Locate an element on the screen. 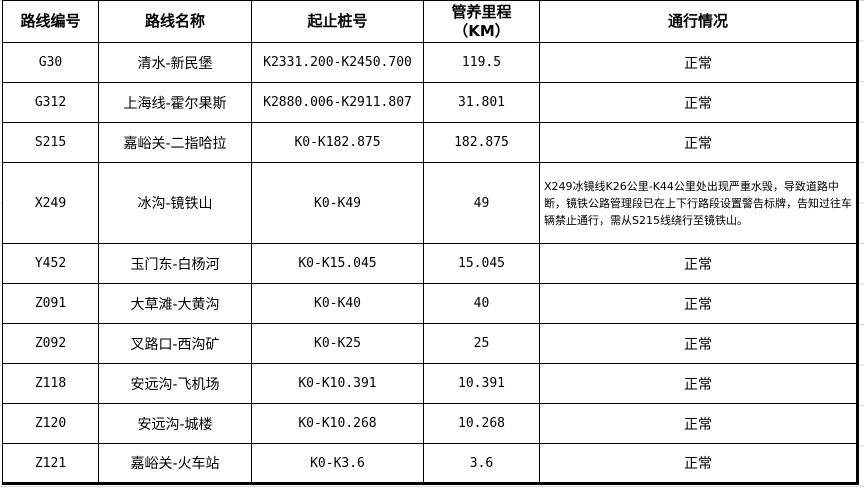 The image size is (864, 489). table-row: Z091 大草滩-大黄沟 K0-K40 40 正常 is located at coordinates (430, 303).